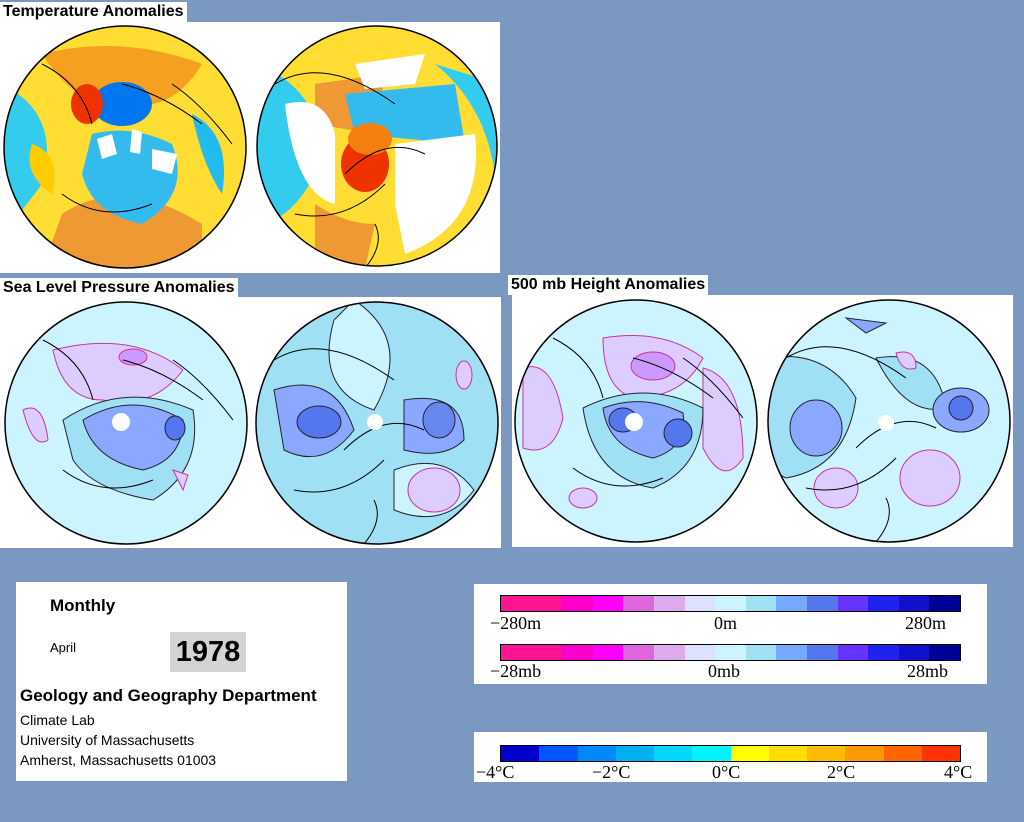 The image size is (1024, 822). I want to click on slp-map-northern-hemisphere, so click(126, 423).